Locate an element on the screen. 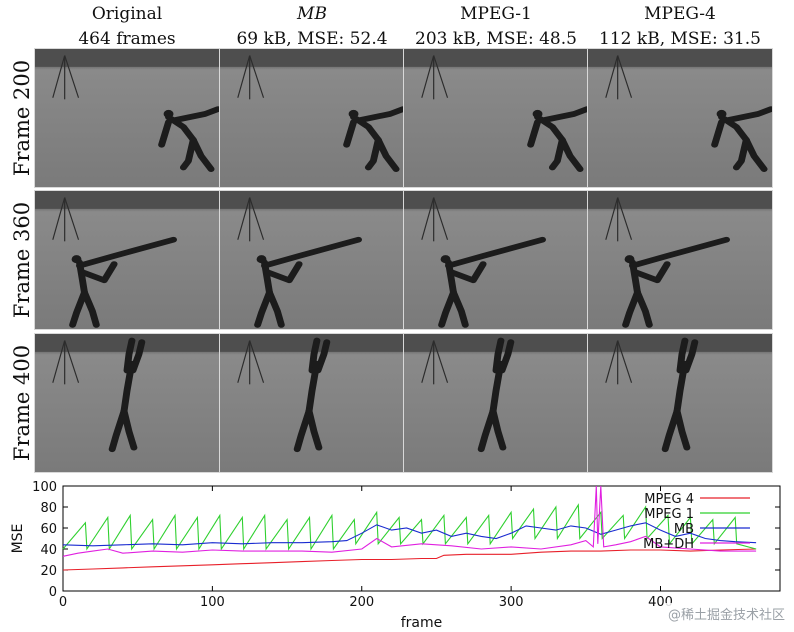 Image resolution: width=794 pixels, height=632 pixels. row-label-text: Frame 360 is located at coordinates (22, 260).